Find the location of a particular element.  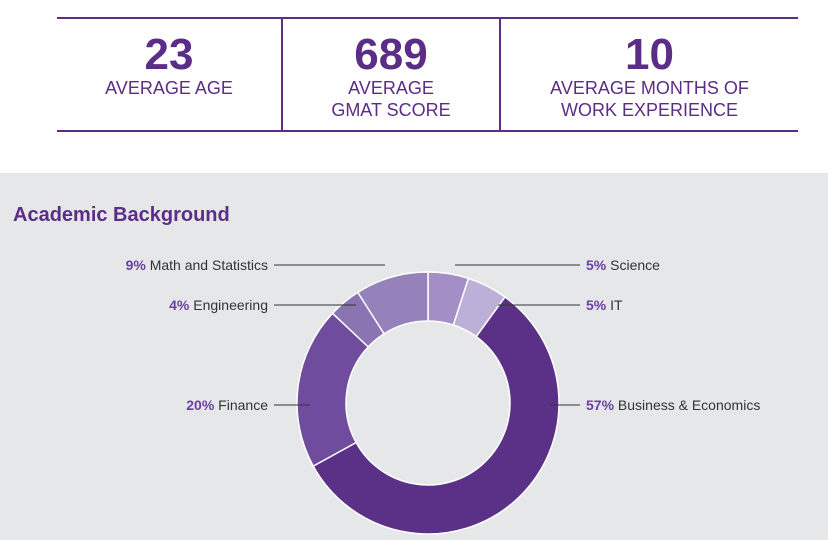

stat-value: 23 is located at coordinates (169, 54).